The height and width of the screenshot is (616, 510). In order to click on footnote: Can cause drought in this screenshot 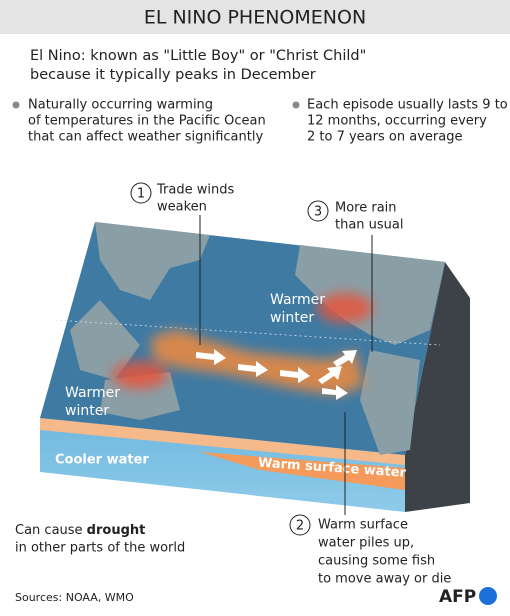, I will do `click(80, 530)`.